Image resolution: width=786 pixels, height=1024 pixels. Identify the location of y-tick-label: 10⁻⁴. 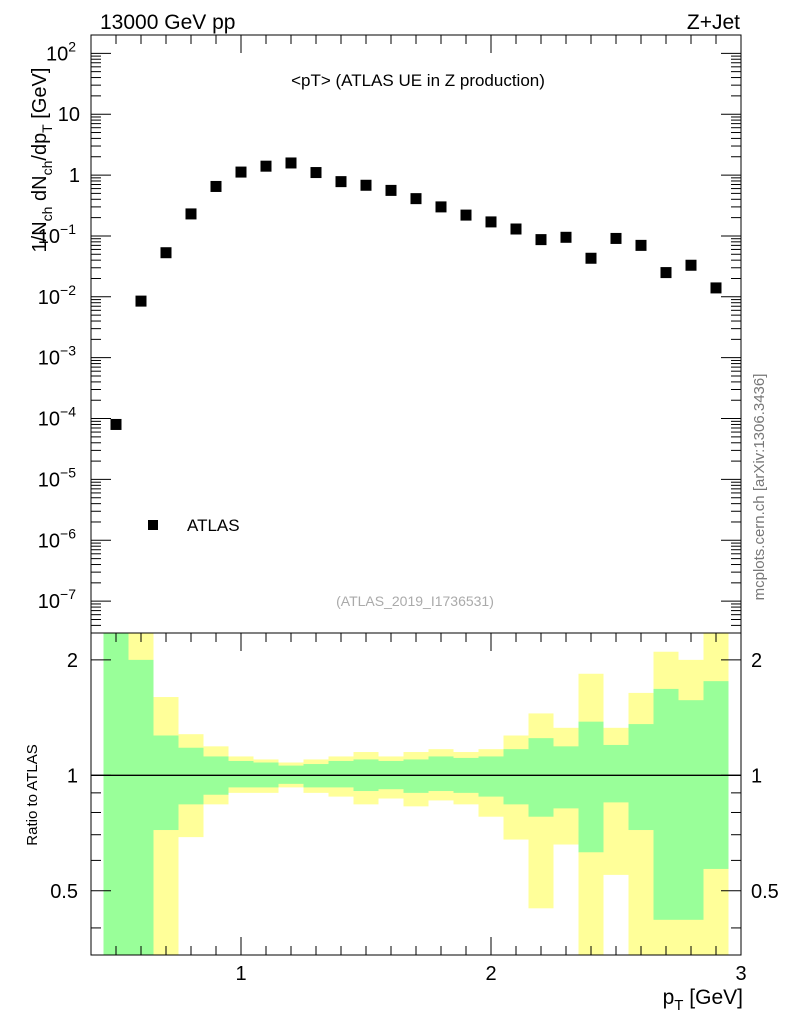
(57, 417).